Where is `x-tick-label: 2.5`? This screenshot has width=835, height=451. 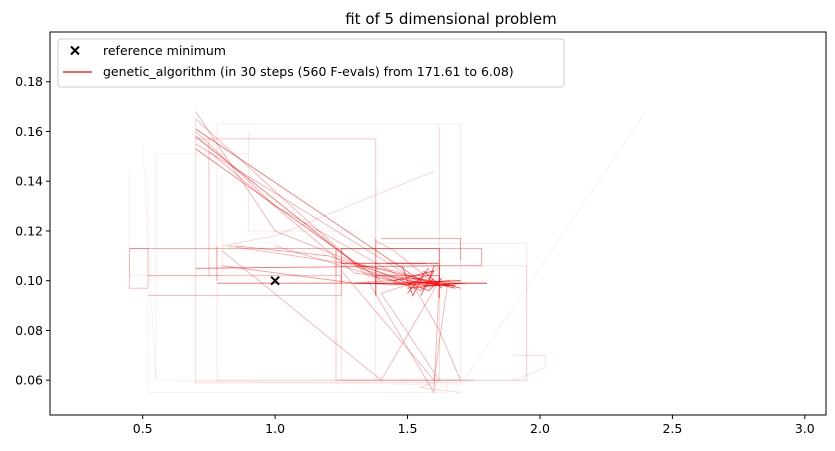 x-tick-label: 2.5 is located at coordinates (672, 428).